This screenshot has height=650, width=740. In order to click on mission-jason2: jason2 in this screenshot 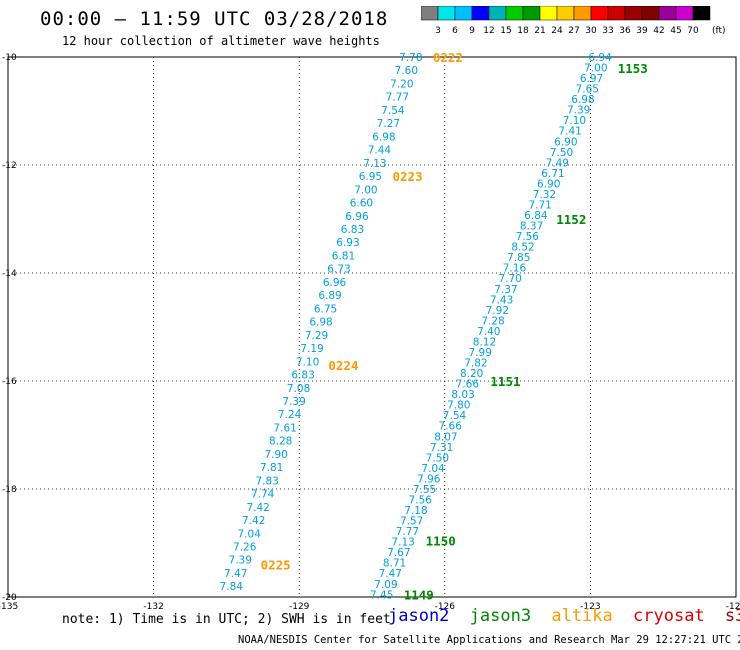, I will do `click(419, 616)`.